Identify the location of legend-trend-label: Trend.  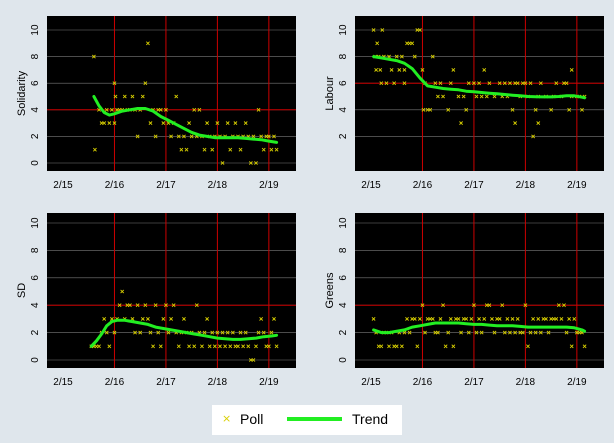
(370, 419).